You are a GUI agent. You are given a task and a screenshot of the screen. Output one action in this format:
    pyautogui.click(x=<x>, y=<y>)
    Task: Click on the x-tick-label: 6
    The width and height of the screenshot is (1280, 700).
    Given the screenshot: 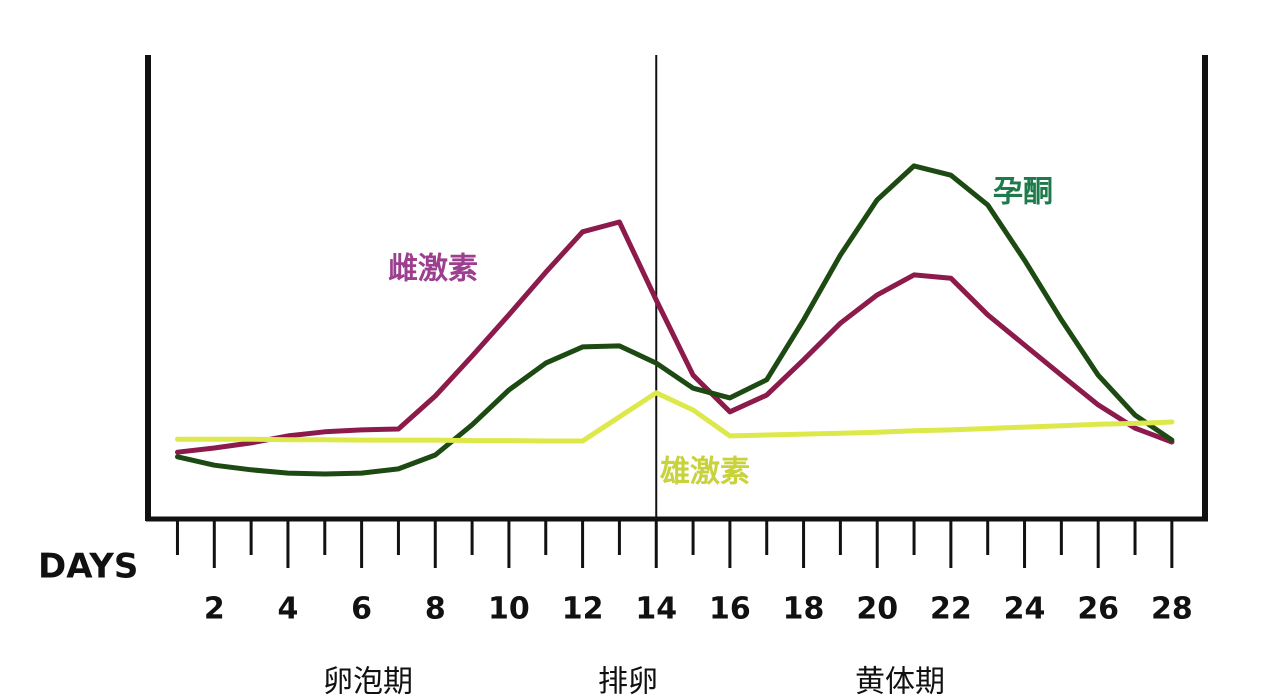 What is the action you would take?
    pyautogui.click(x=361, y=609)
    